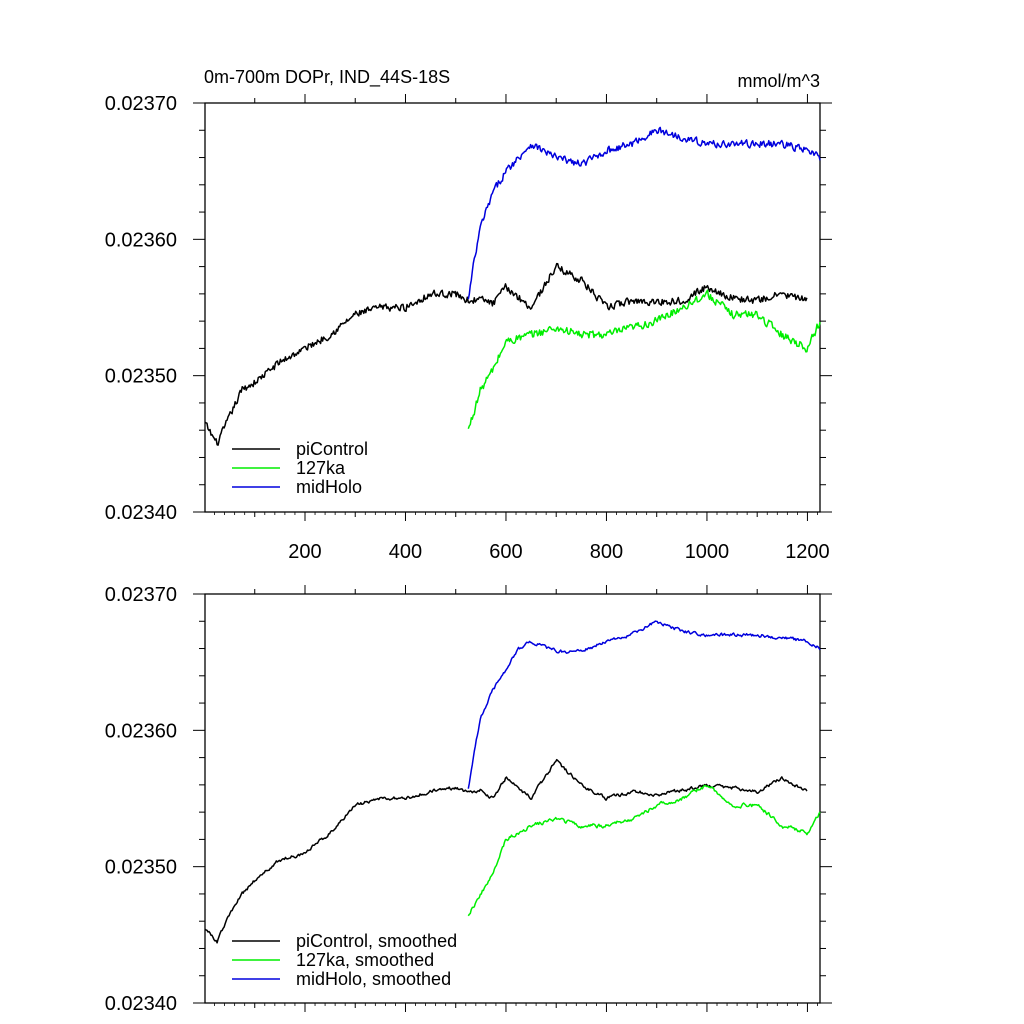 Image resolution: width=1024 pixels, height=1024 pixels. What do you see at coordinates (373, 979) in the screenshot?
I see `legend-label: midHolo, smoothed` at bounding box center [373, 979].